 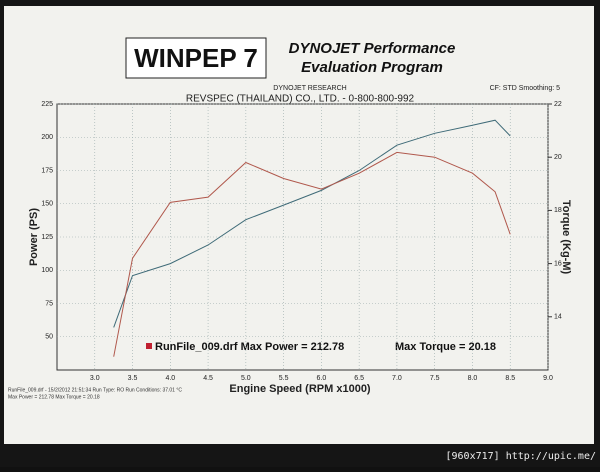 I want to click on settings: CF: STD Smoothing: 5, so click(x=525, y=88).